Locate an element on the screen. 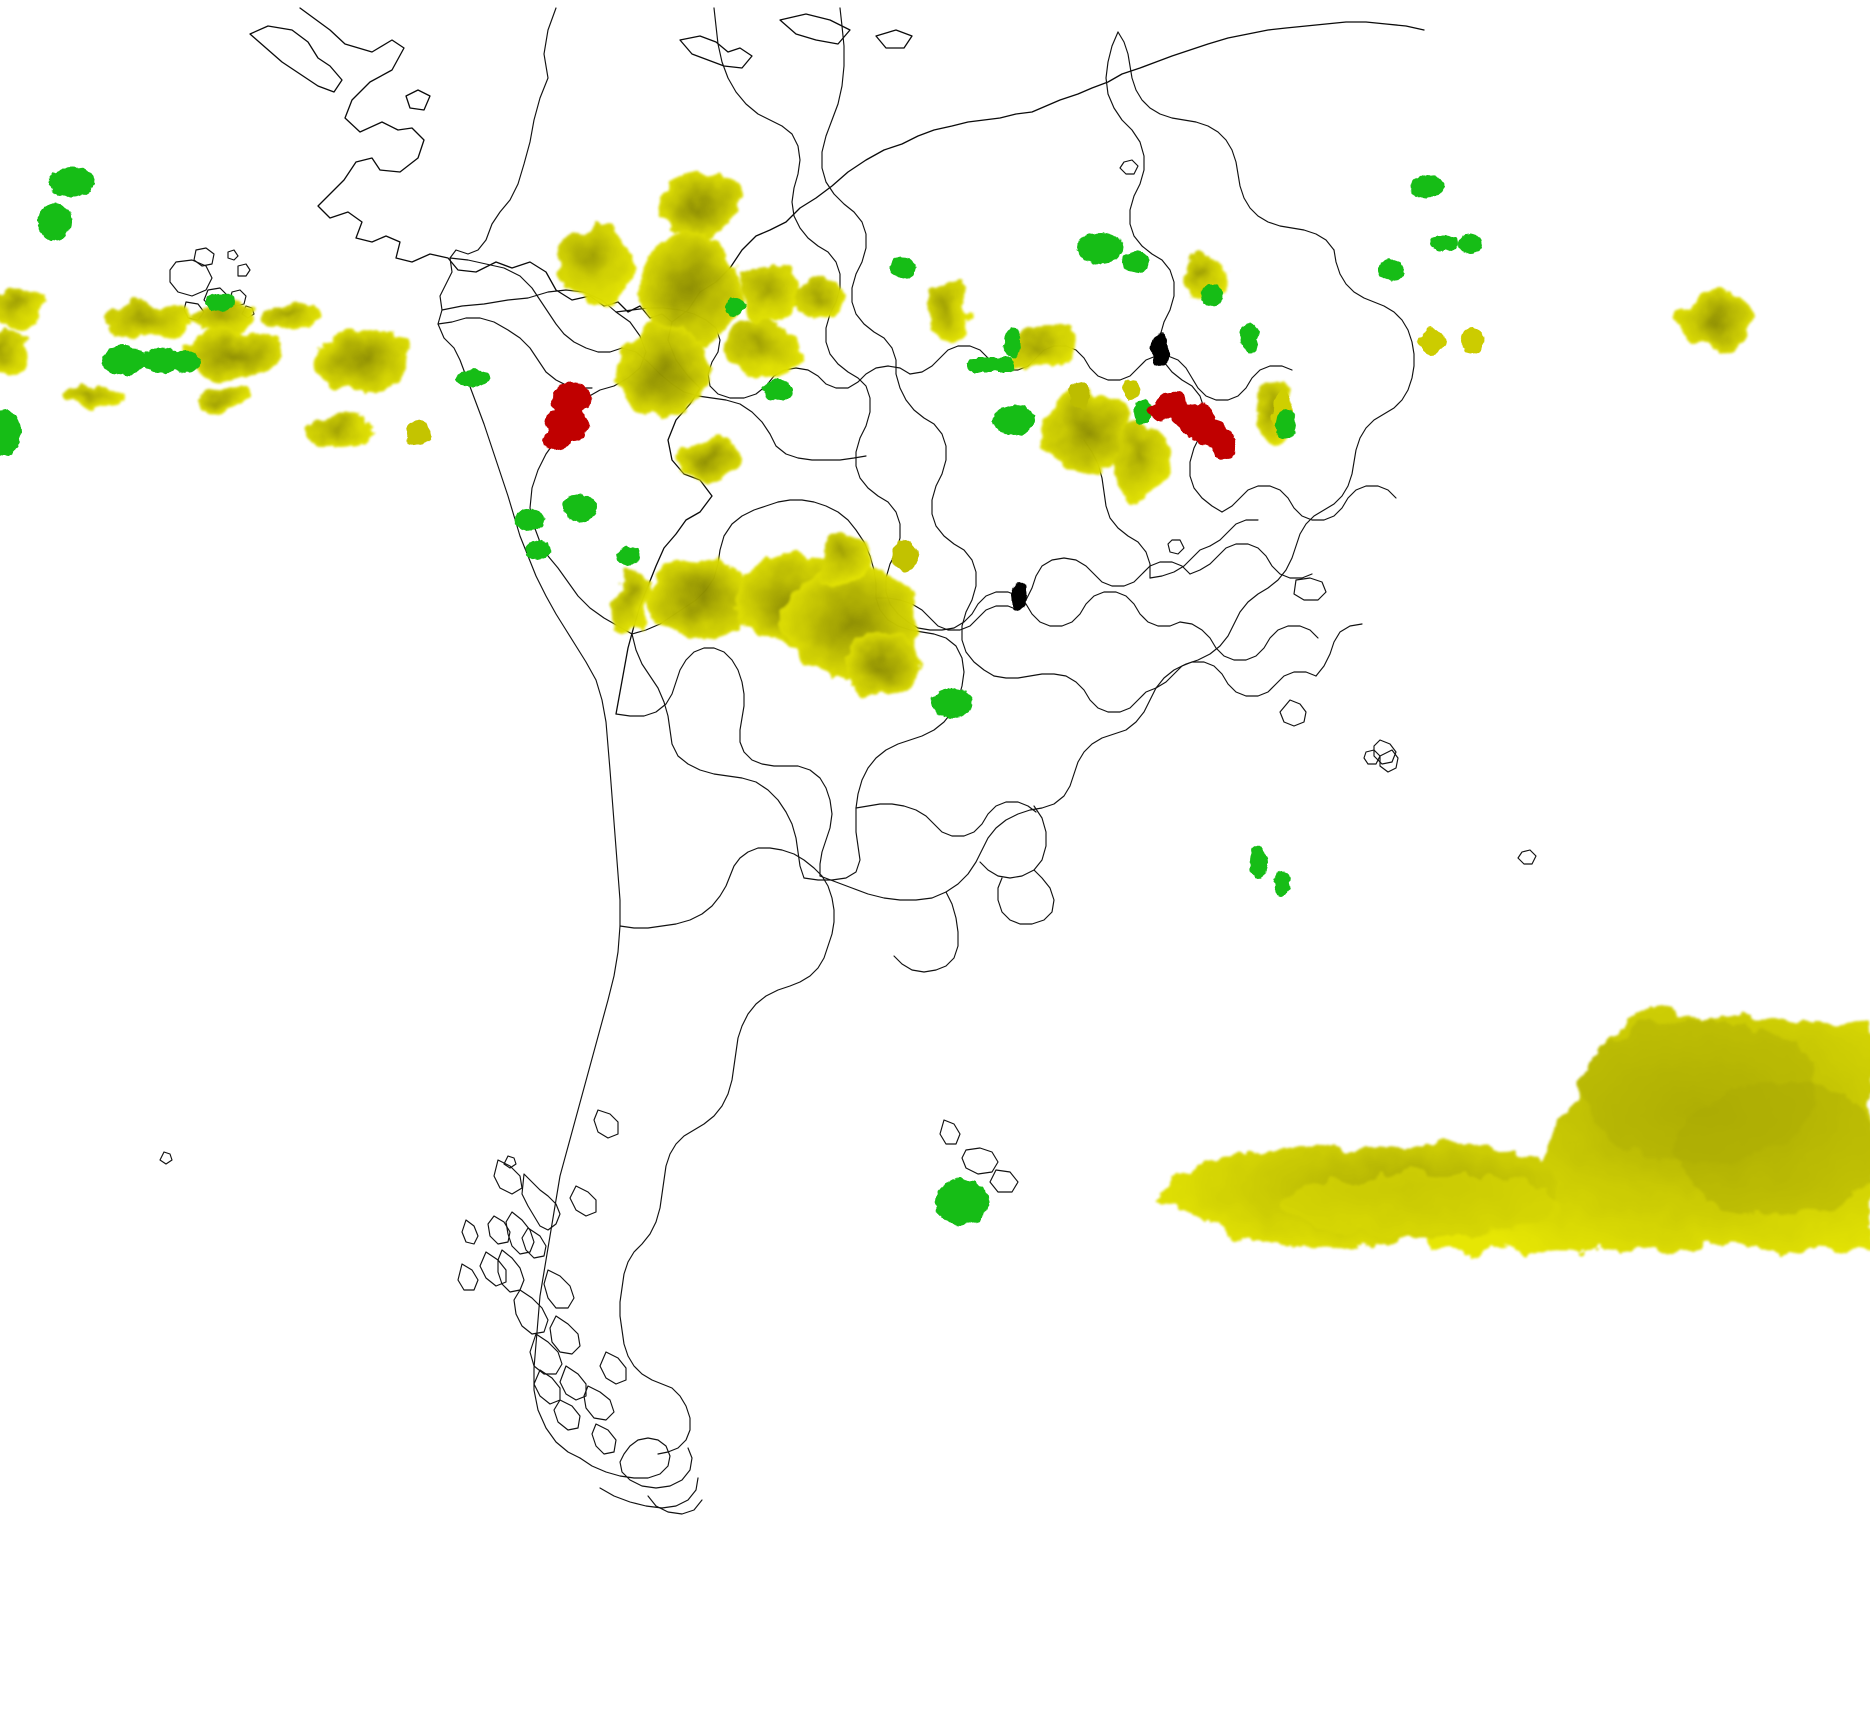  red-patch-acre is located at coordinates (556, 440).